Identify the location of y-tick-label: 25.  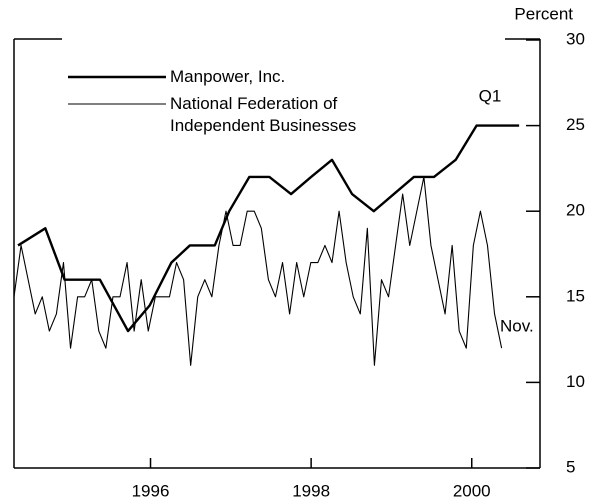
(575, 124).